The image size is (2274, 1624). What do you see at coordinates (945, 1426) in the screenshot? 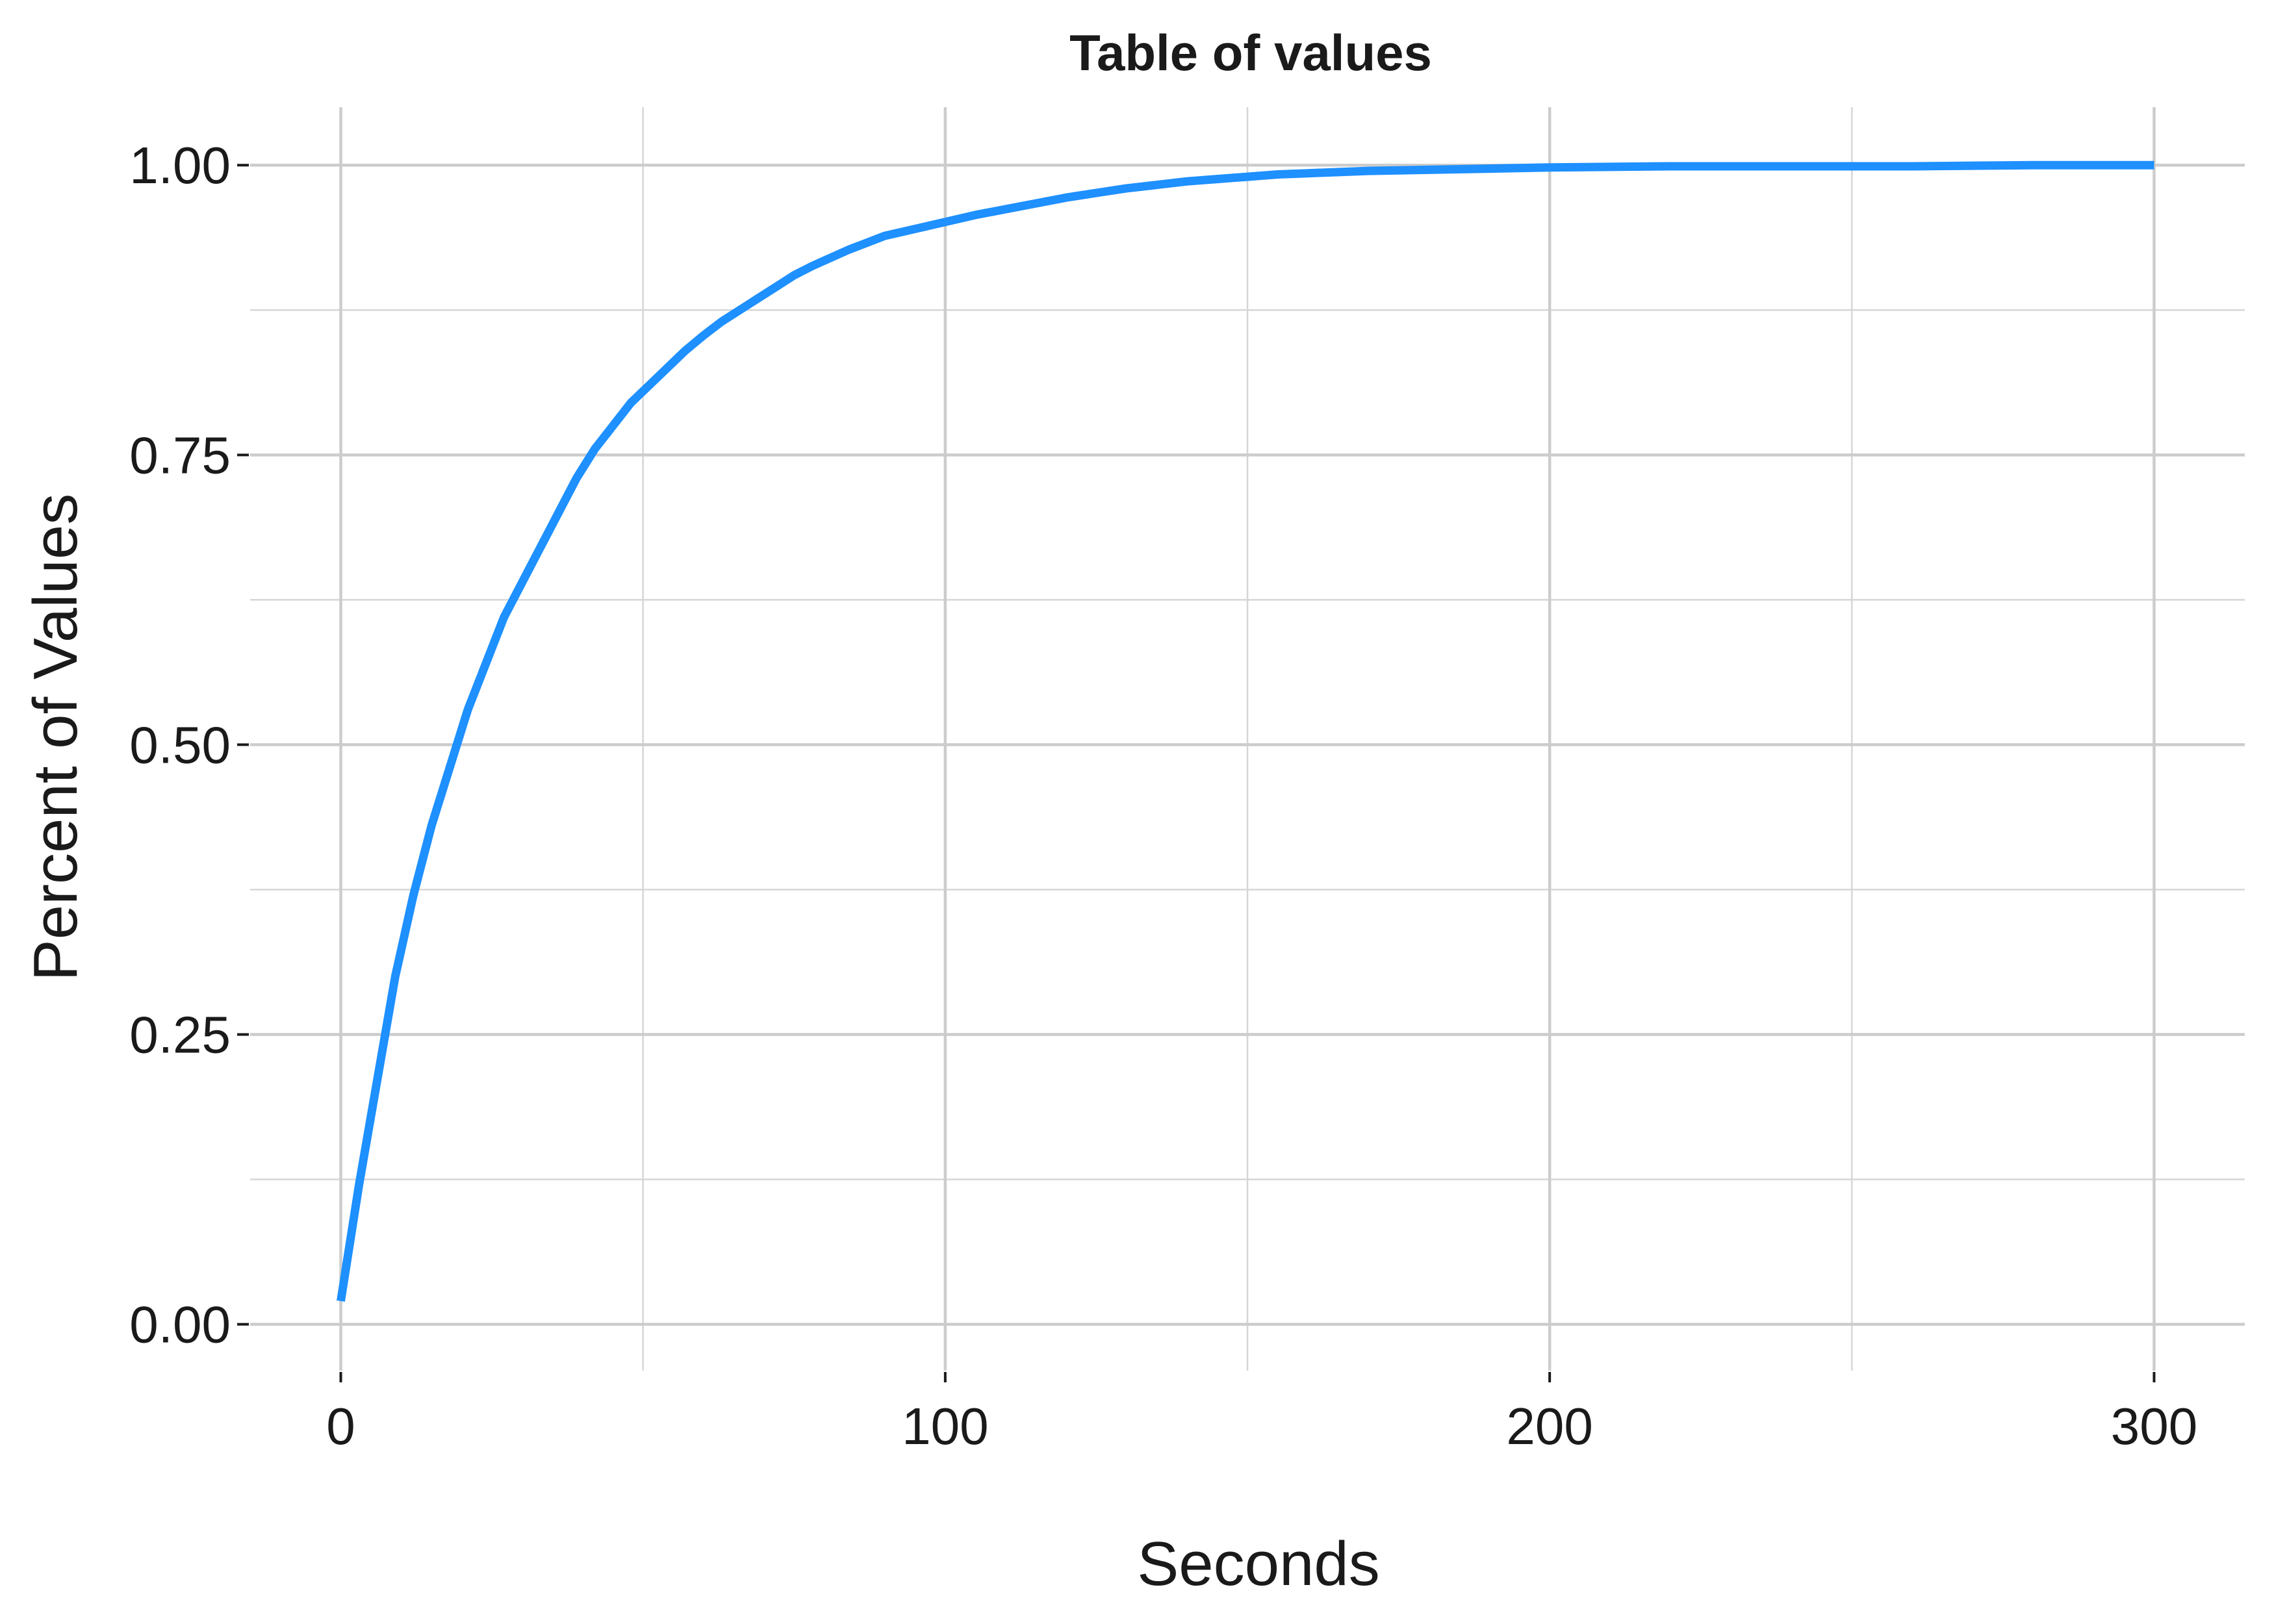
I see `x-tick-label: 100` at bounding box center [945, 1426].